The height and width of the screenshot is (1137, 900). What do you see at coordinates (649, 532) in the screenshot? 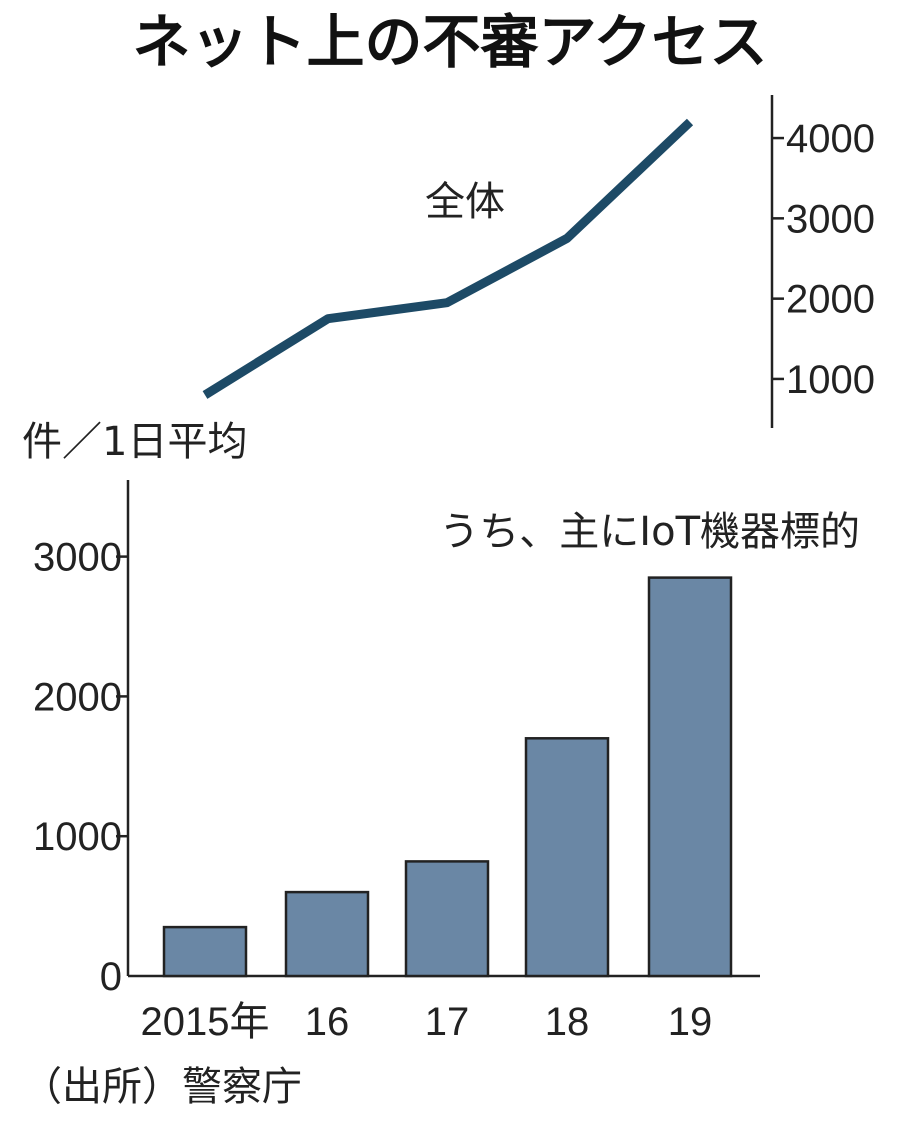
I see `bar-series-label: うち、主にIoT機器標的` at bounding box center [649, 532].